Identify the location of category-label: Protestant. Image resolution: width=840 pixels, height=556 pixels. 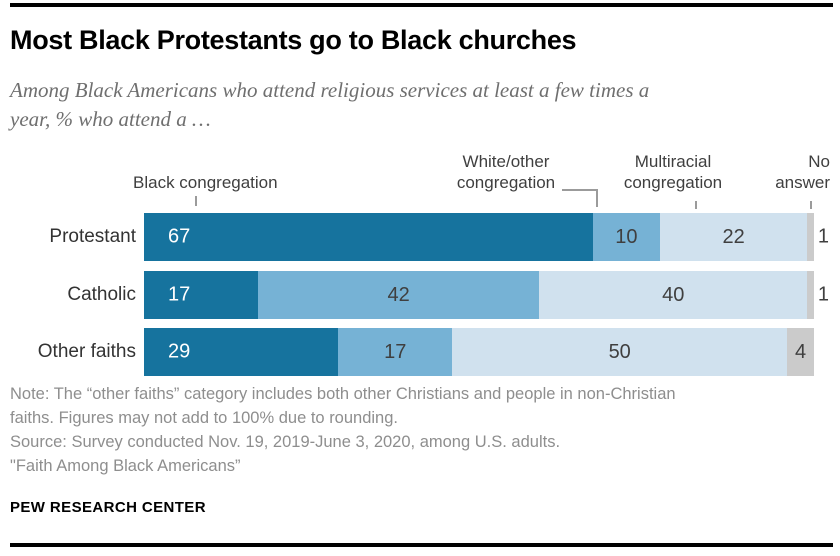
(92, 236).